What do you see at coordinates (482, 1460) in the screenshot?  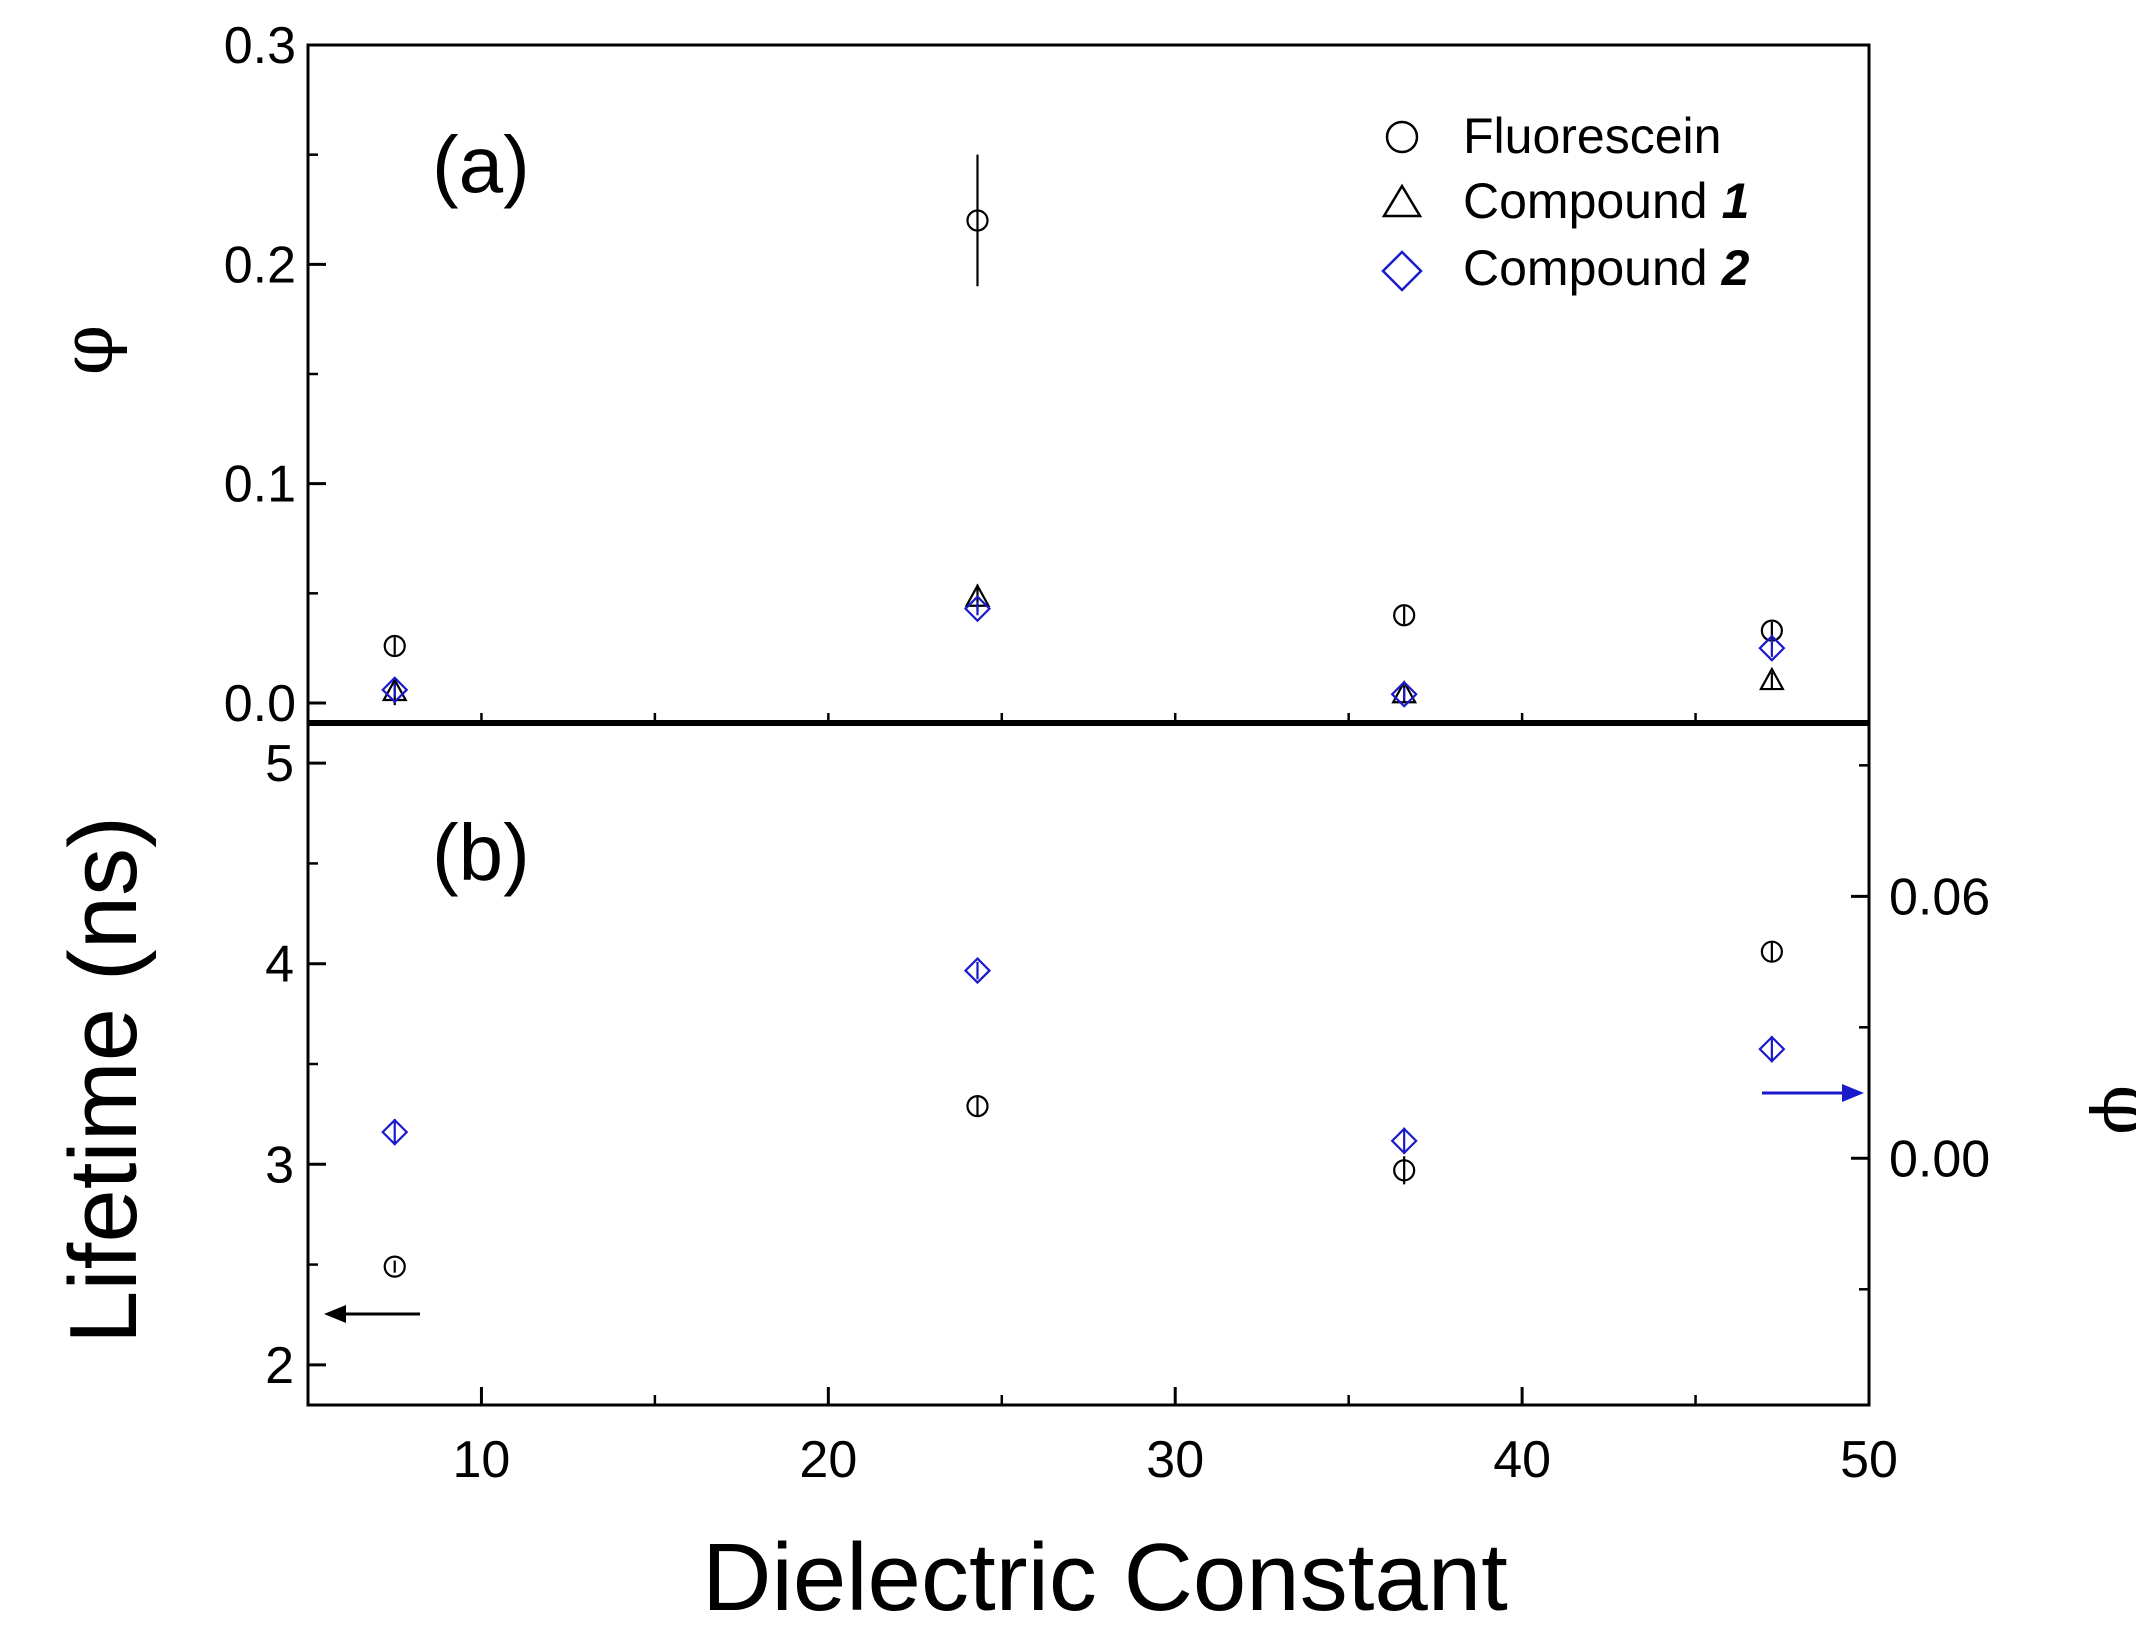 I see `x-tick-label: 10` at bounding box center [482, 1460].